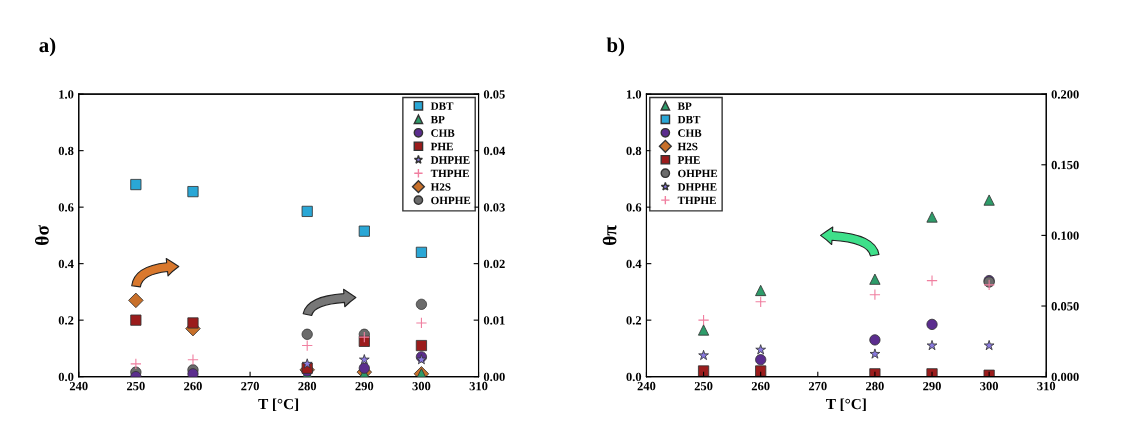 The height and width of the screenshot is (428, 1125). I want to click on y2-tick-label: 0.02, so click(494, 264).